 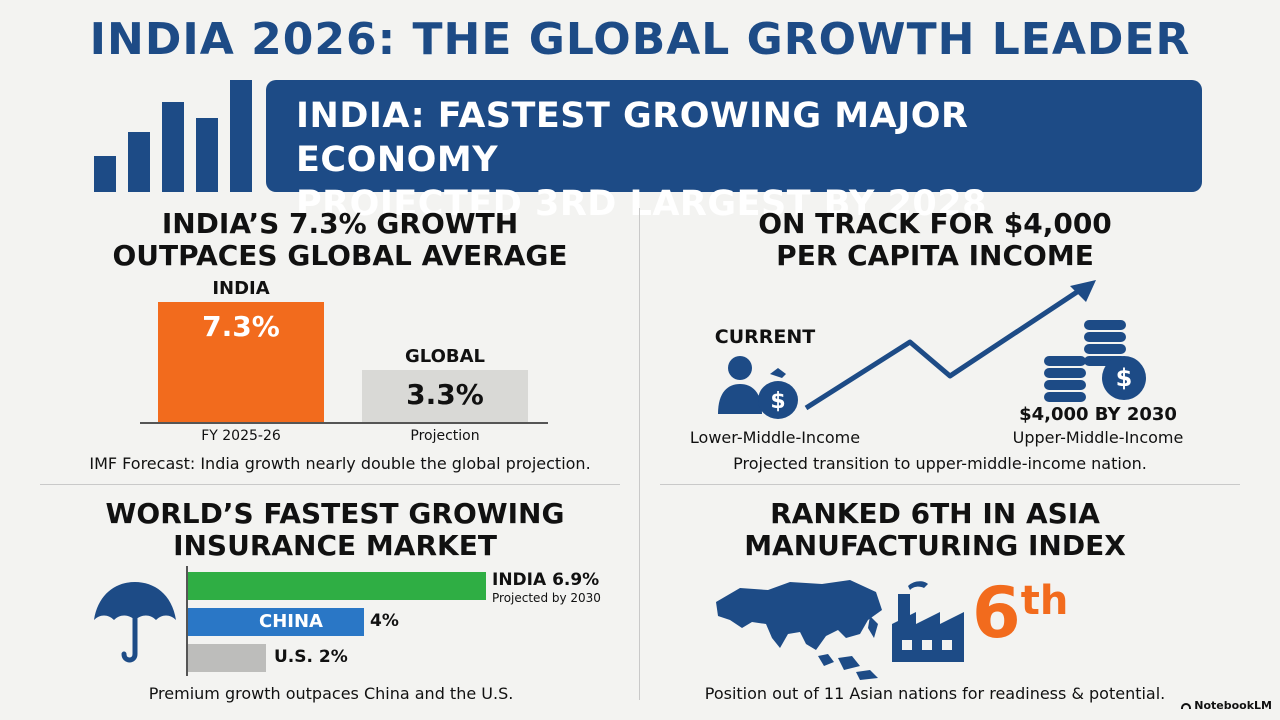 I want to click on china-insurance-bar: CHINA, so click(x=276, y=622).